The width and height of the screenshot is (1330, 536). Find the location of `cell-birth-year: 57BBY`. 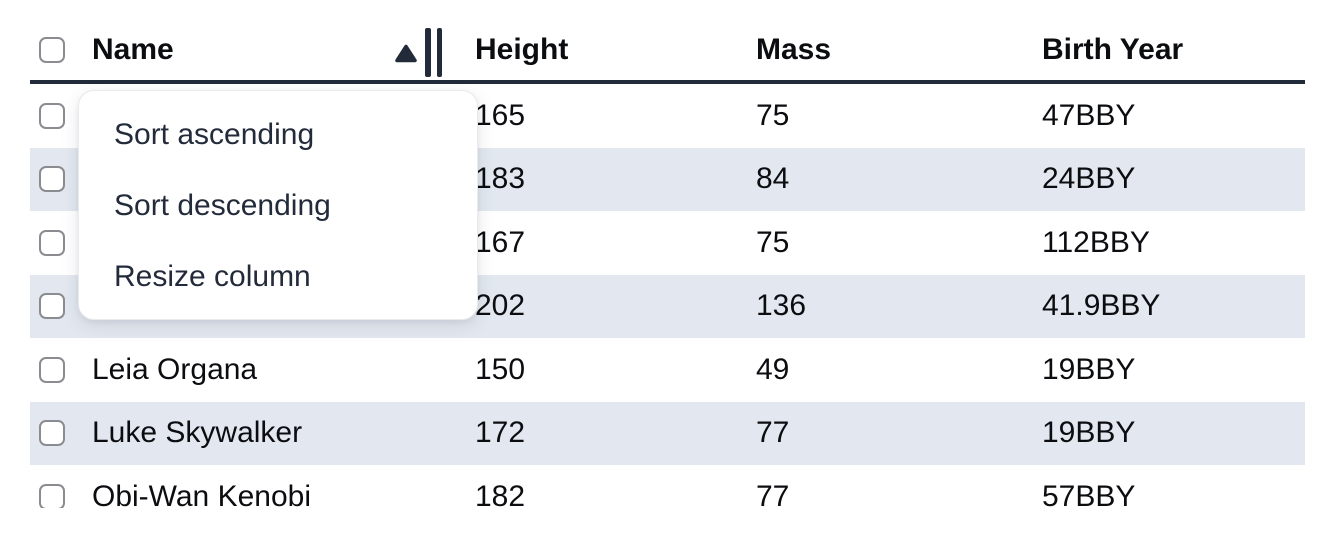

cell-birth-year: 57BBY is located at coordinates (1089, 493).